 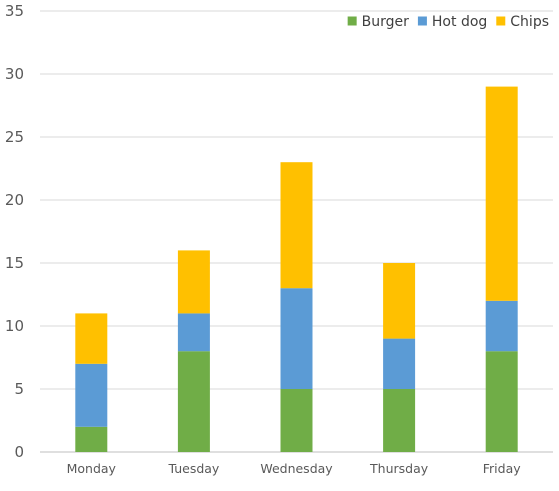 I want to click on bar-hot-dog-thursday, so click(x=399, y=363).